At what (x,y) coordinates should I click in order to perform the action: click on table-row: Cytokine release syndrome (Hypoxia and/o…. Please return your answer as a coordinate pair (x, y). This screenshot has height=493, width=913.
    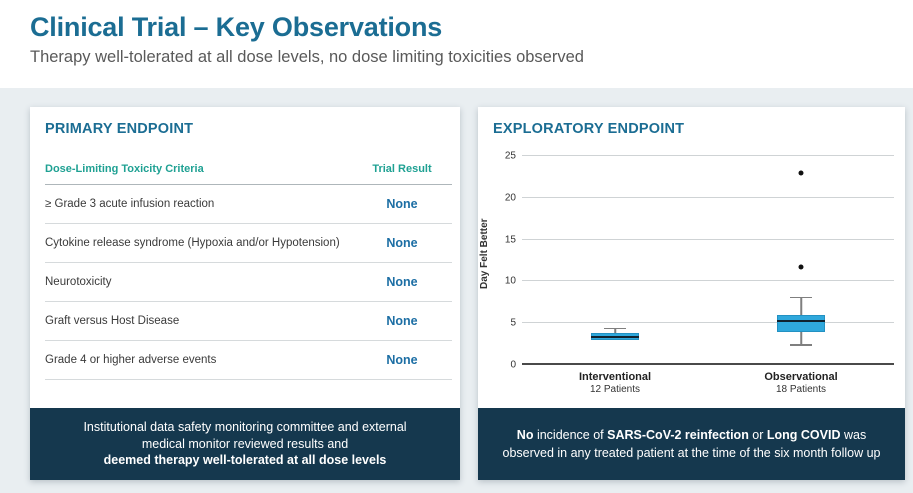
    Looking at the image, I should click on (248, 243).